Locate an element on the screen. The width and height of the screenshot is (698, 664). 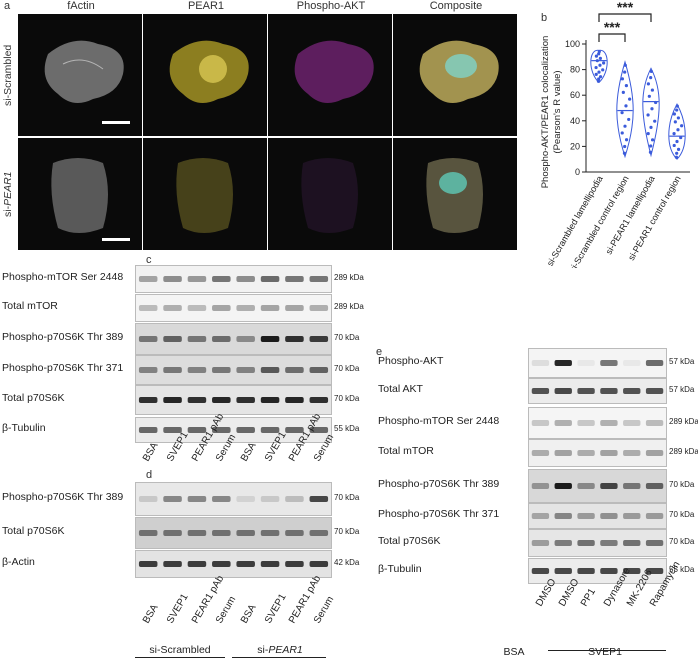
blot-label: Total p70S6K is located at coordinates (33, 531).